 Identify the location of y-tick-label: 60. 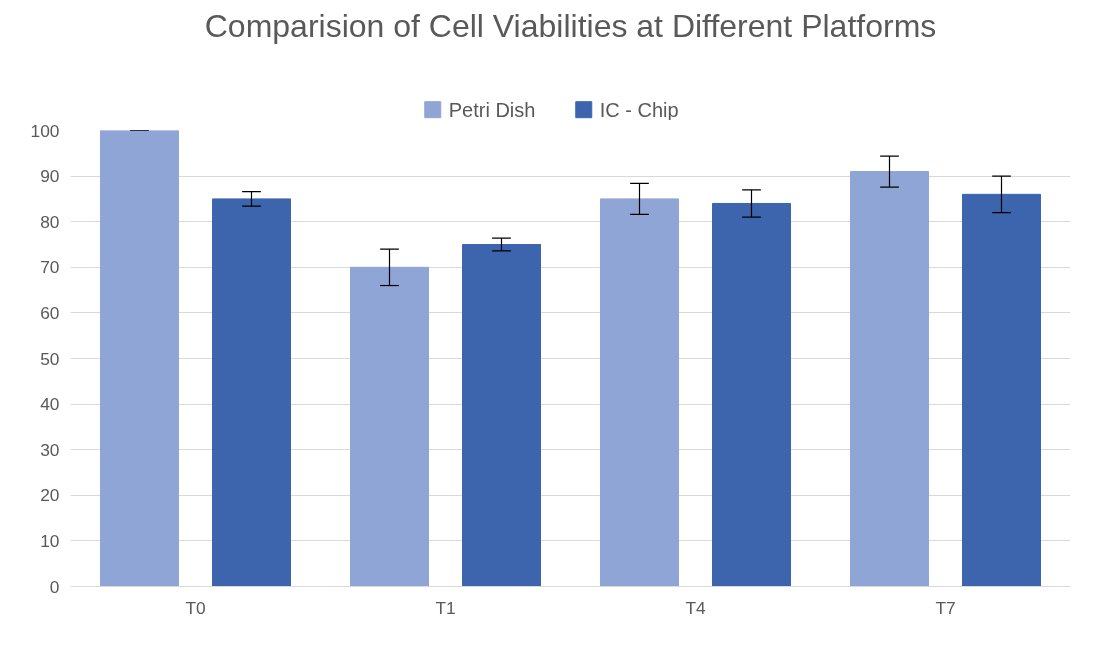
(50, 312).